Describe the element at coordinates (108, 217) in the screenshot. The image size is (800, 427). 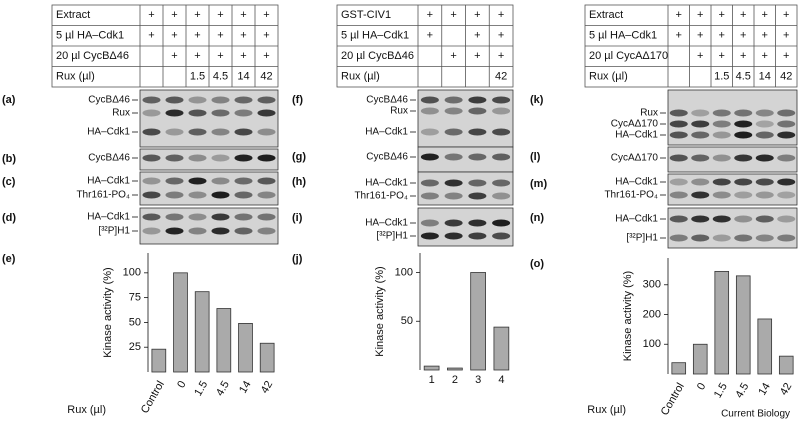
I see `band-label: HA–Cdk1` at that location.